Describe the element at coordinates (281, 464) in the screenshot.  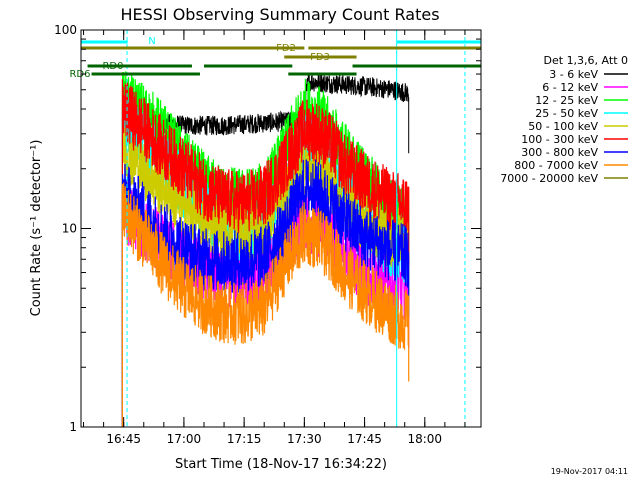
I see `x-axis-label: Start Time (18-Nov-17 16:34:22)` at that location.